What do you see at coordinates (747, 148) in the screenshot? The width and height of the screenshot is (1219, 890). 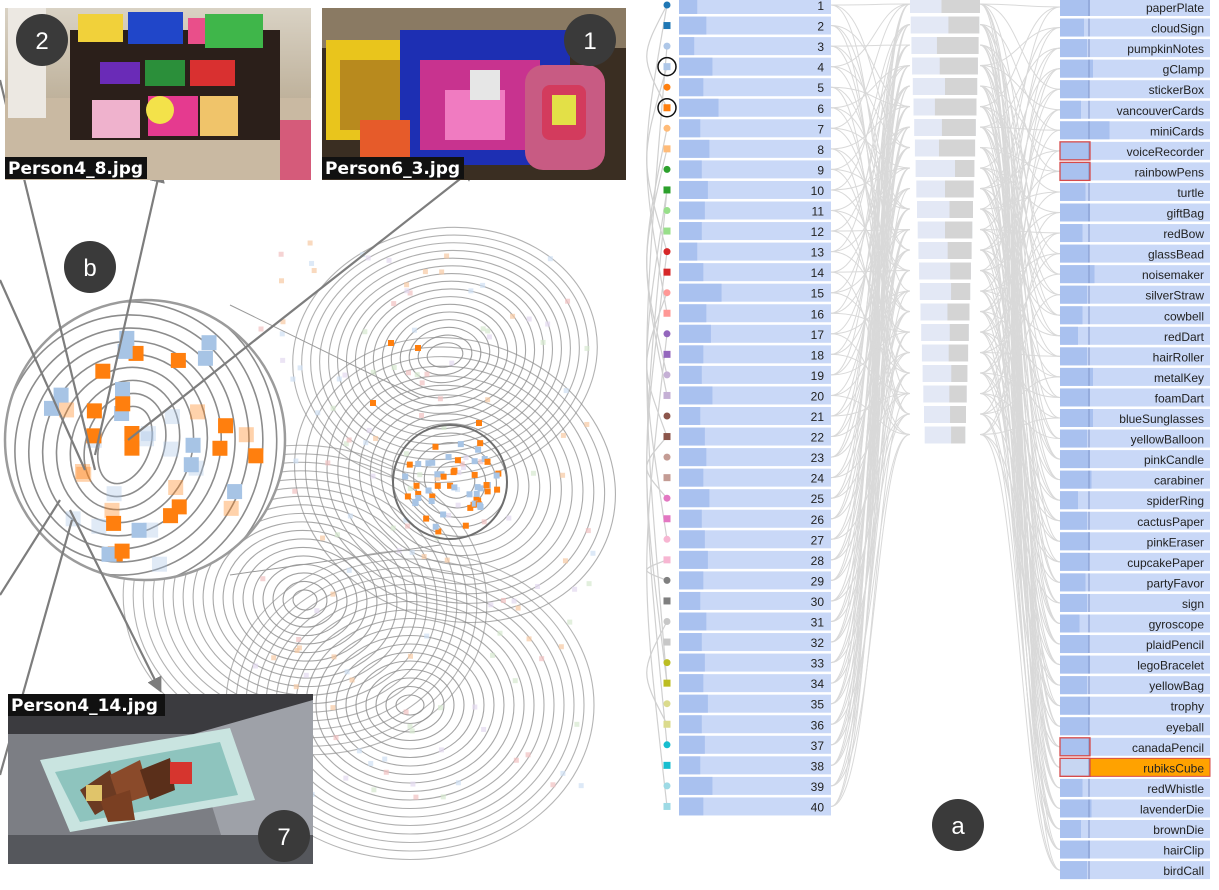 I see `cluster-row: 8` at bounding box center [747, 148].